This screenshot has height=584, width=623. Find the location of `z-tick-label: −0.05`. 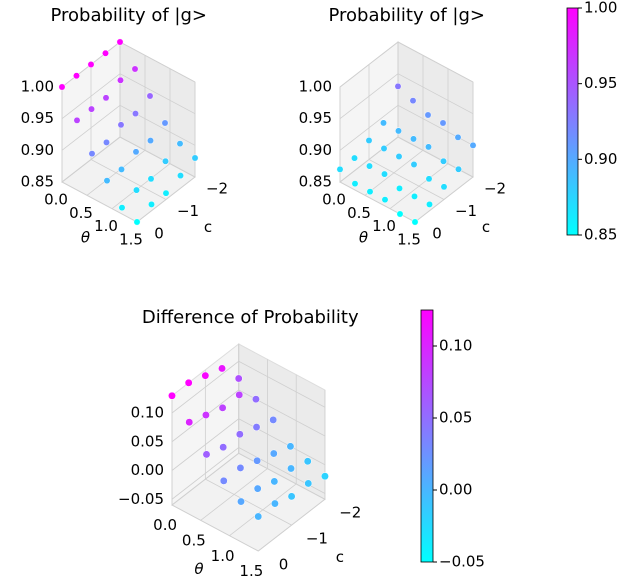

z-tick-label: −0.05 is located at coordinates (141, 499).